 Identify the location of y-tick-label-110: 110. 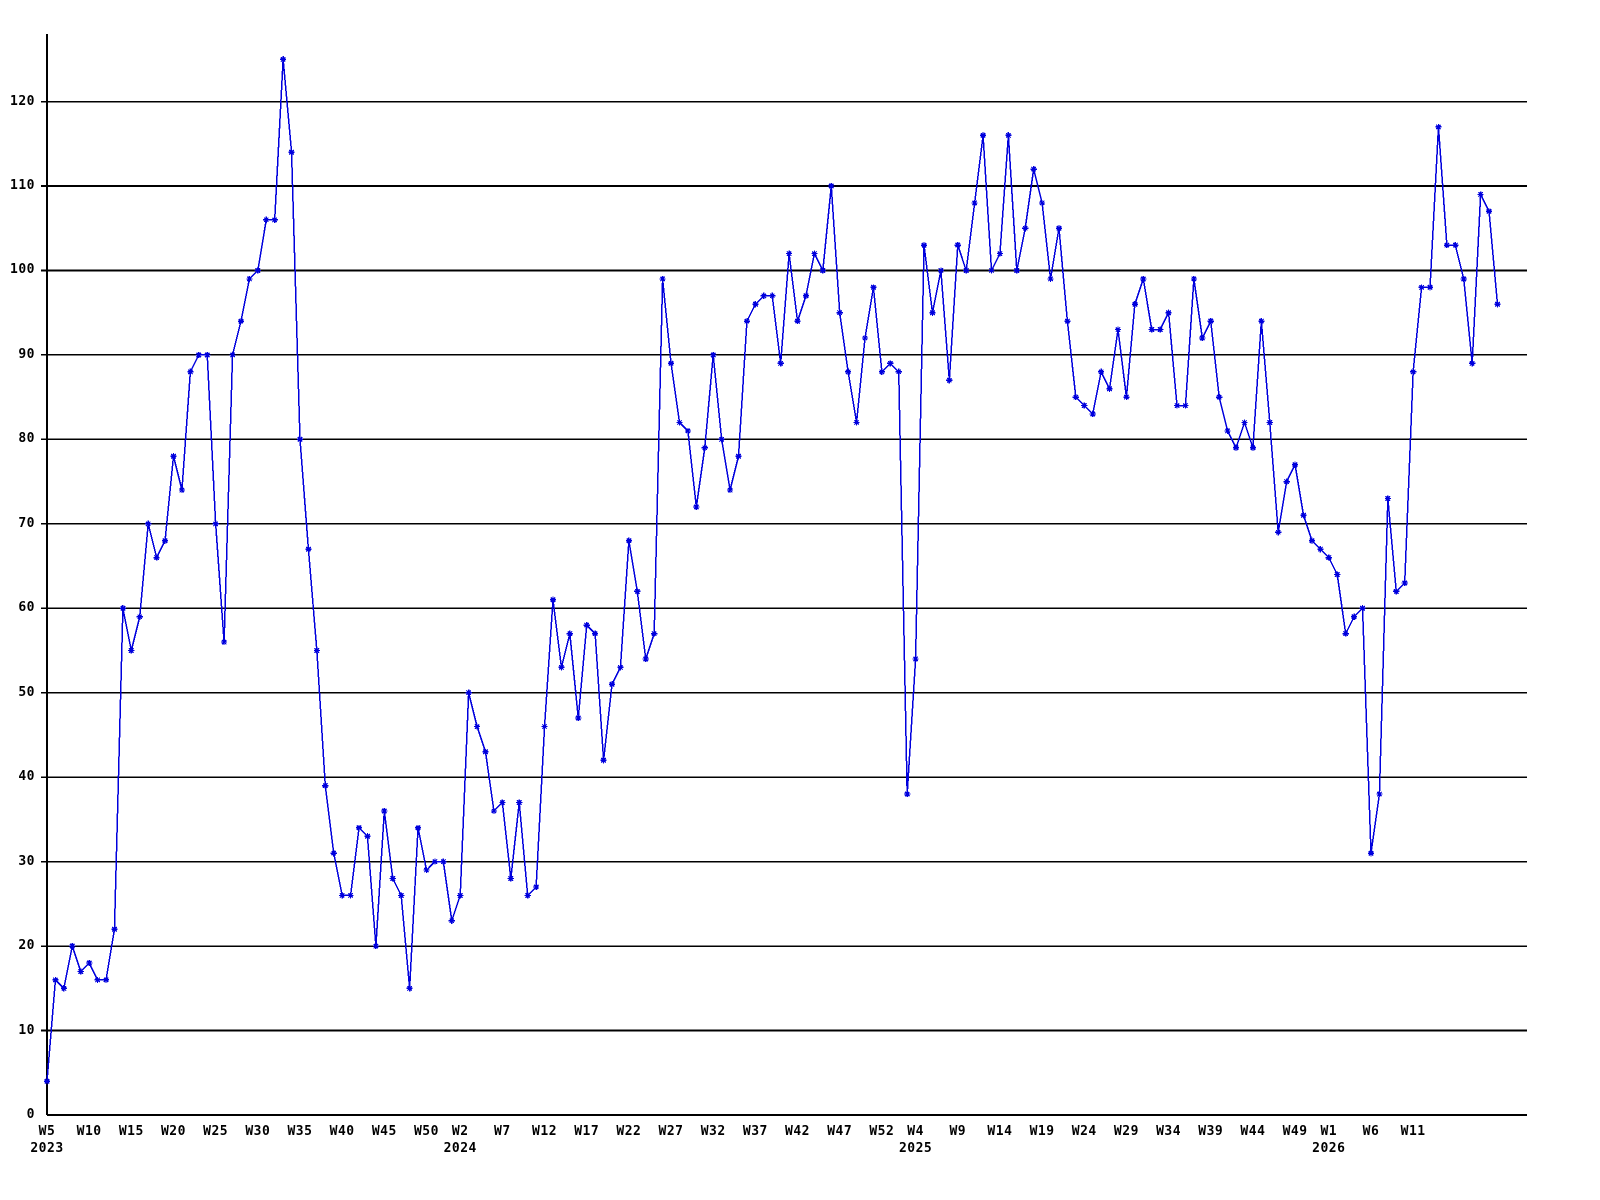
(22, 186).